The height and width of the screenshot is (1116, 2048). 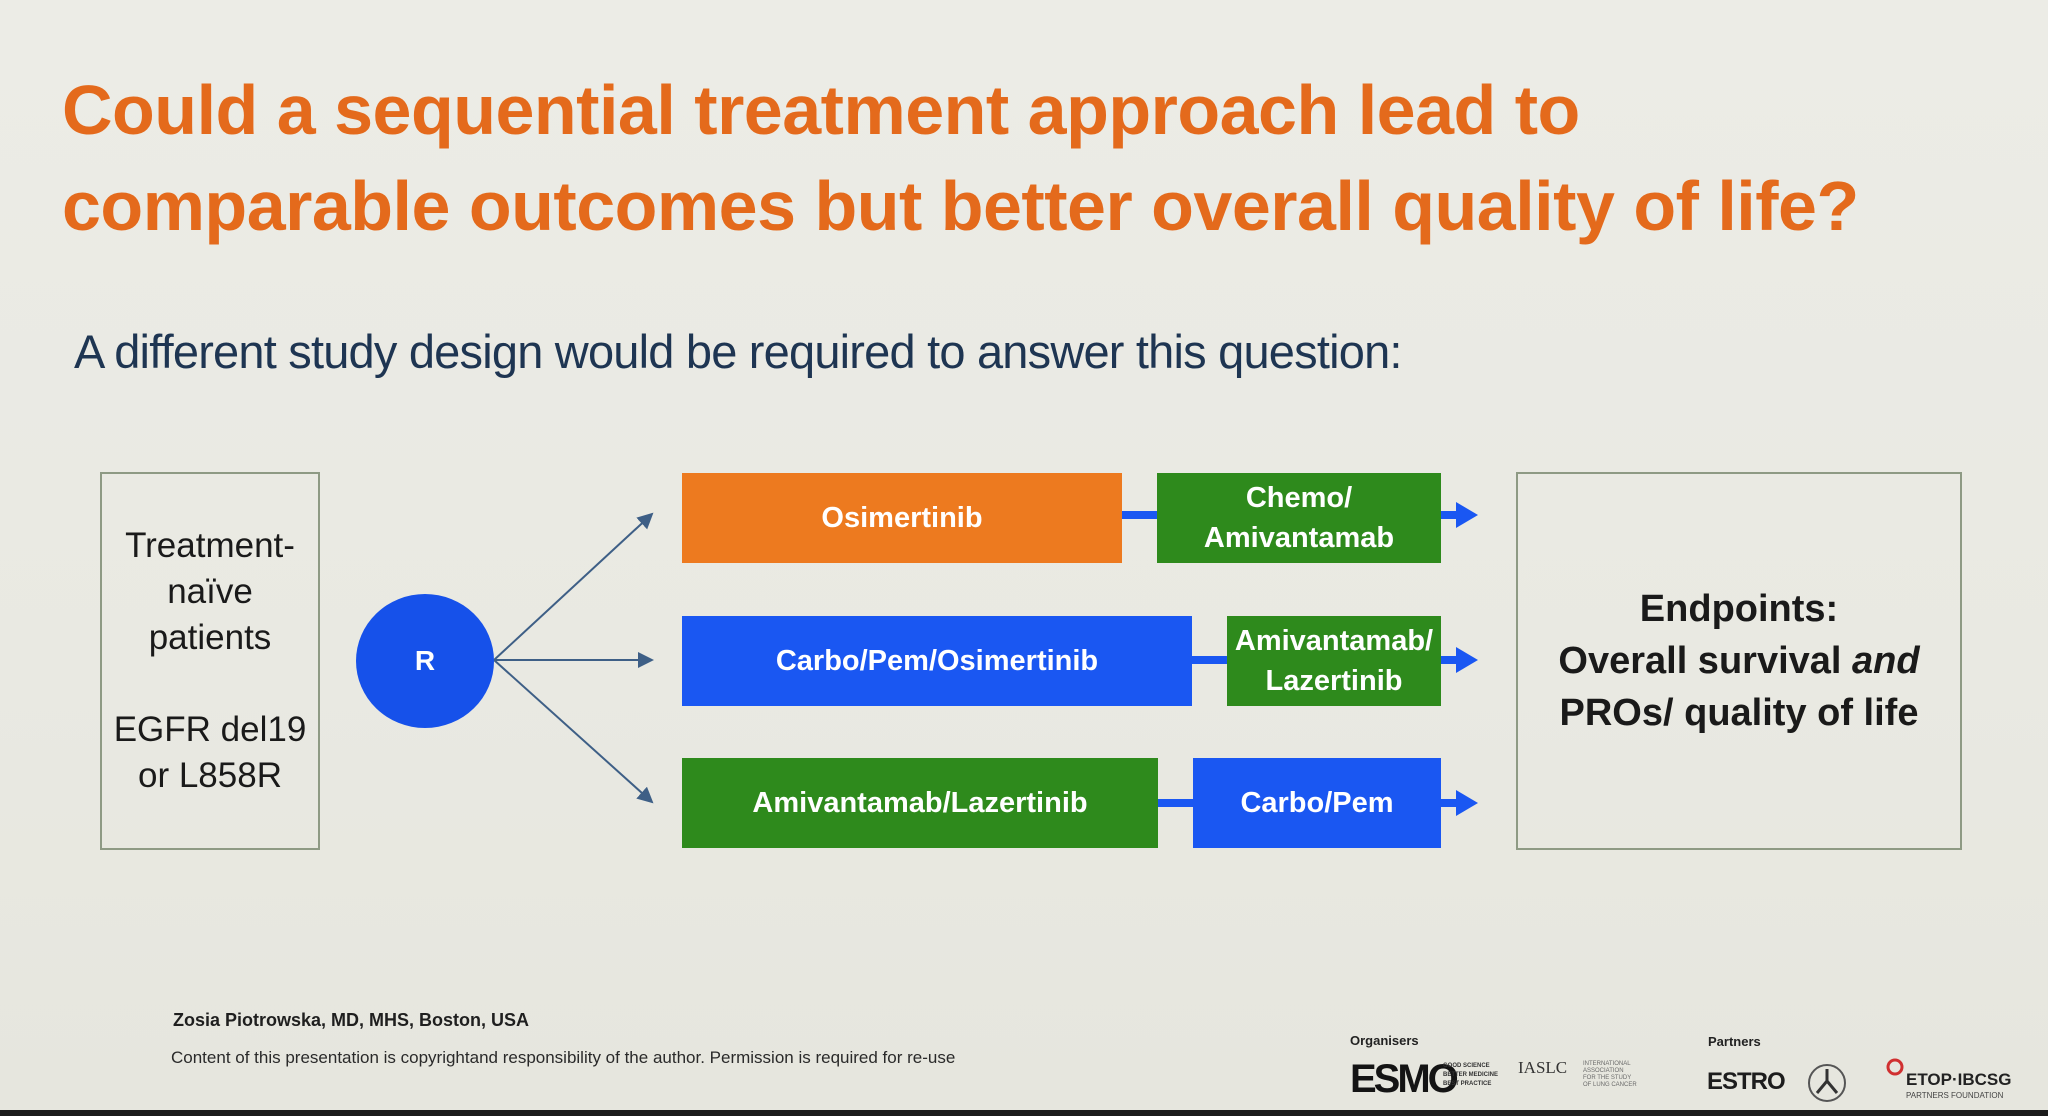 I want to click on endpoints-line-1: Overall survival and, so click(x=1738, y=661).